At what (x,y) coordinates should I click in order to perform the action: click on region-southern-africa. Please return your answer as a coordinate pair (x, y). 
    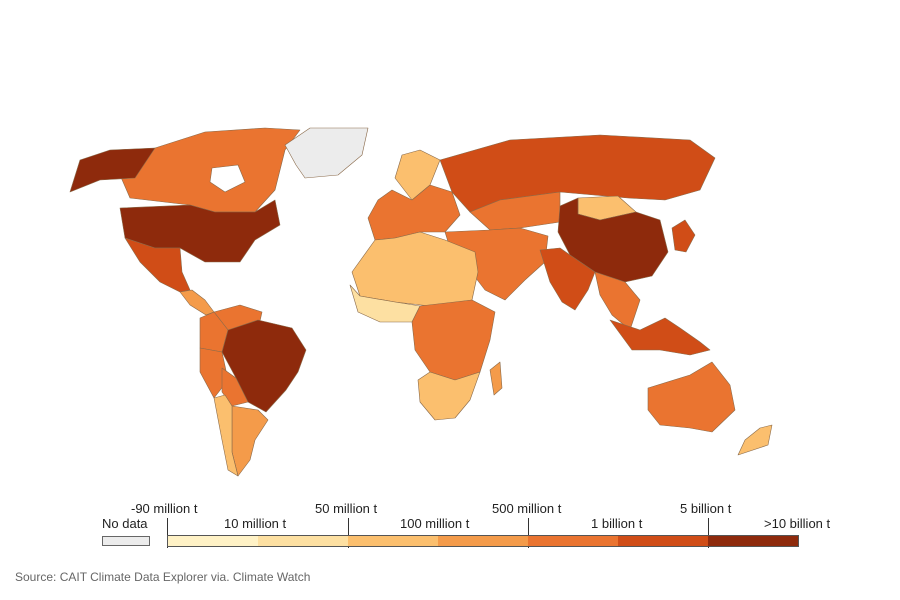
    Looking at the image, I should click on (449, 396).